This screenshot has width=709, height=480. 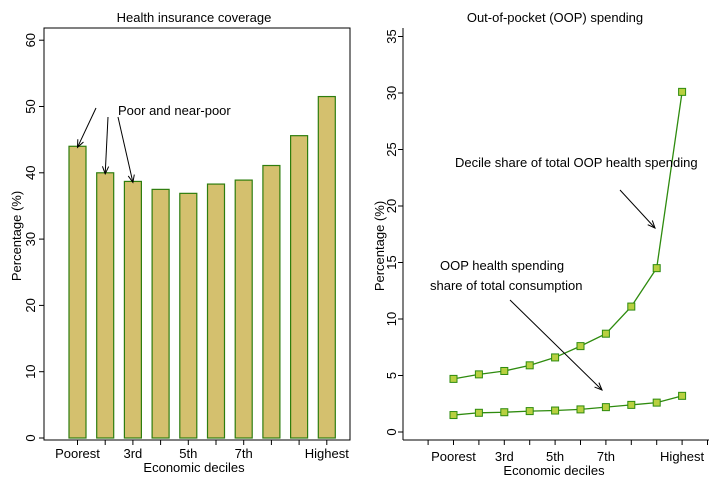 What do you see at coordinates (606, 456) in the screenshot?
I see `line-x-tick-label: 7th` at bounding box center [606, 456].